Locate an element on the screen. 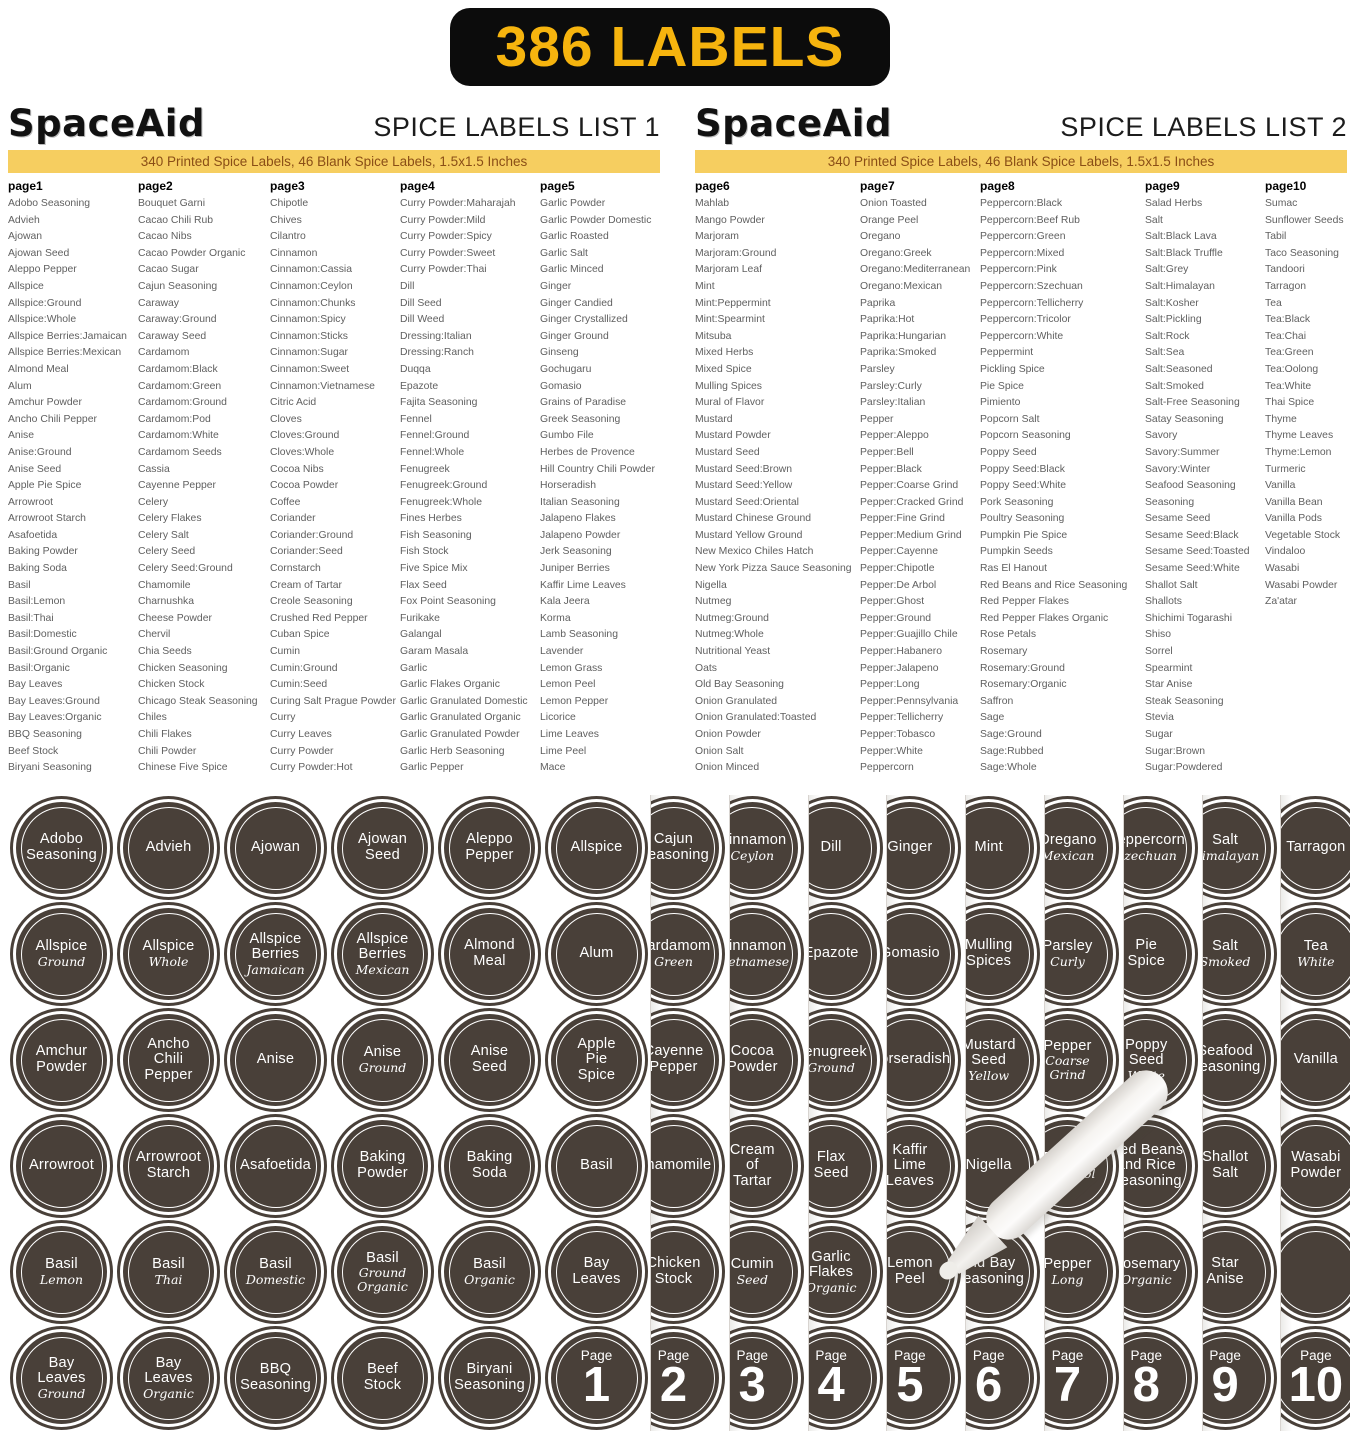 The width and height of the screenshot is (1350, 1434). sheet-cell: Basil Thai is located at coordinates (168, 1272).